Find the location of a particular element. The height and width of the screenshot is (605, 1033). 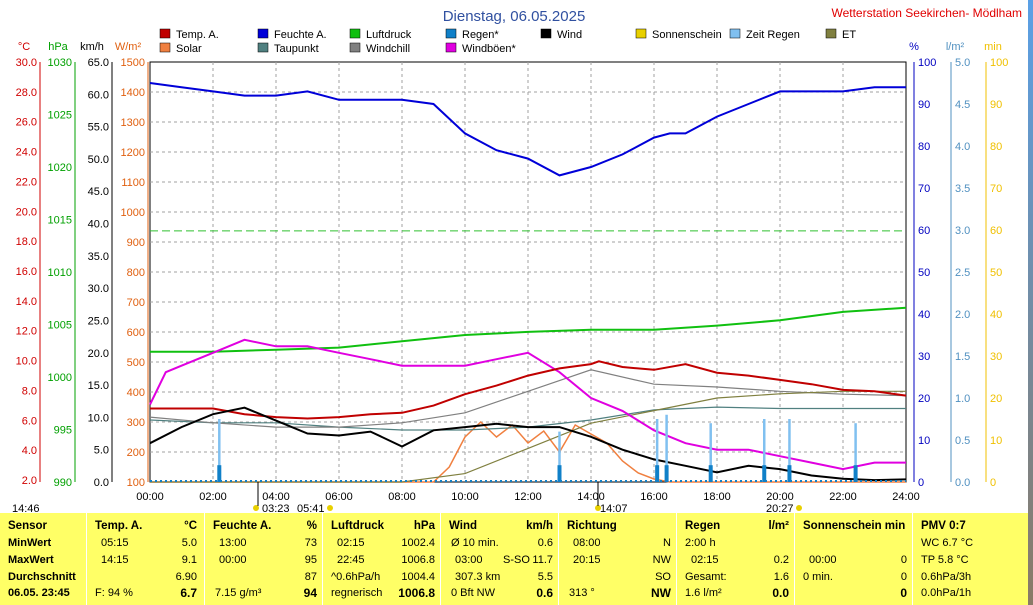

rain-current-value: 0.0 is located at coordinates (780, 593).